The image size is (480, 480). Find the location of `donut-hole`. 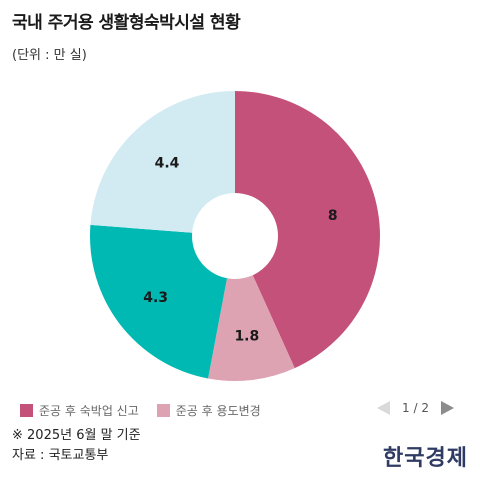

donut-hole is located at coordinates (235, 236).